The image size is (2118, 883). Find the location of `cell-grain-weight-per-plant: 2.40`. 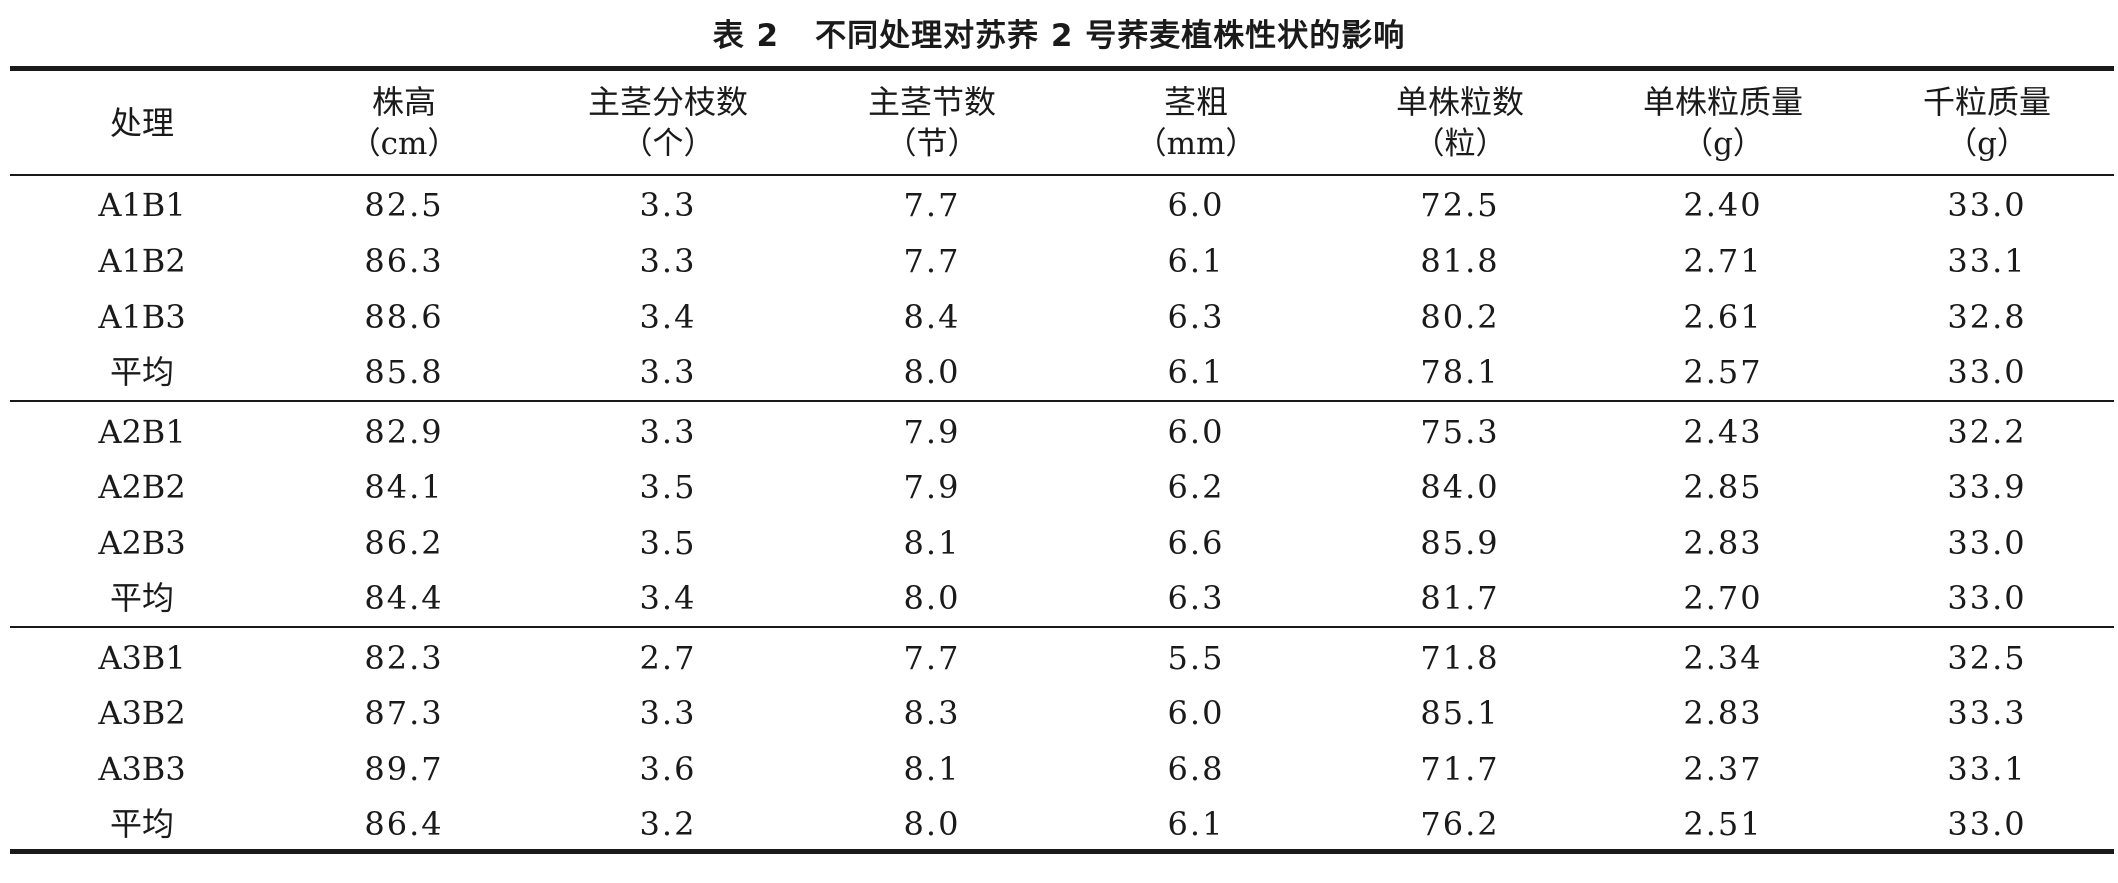

cell-grain-weight-per-plant: 2.40 is located at coordinates (1723, 205).